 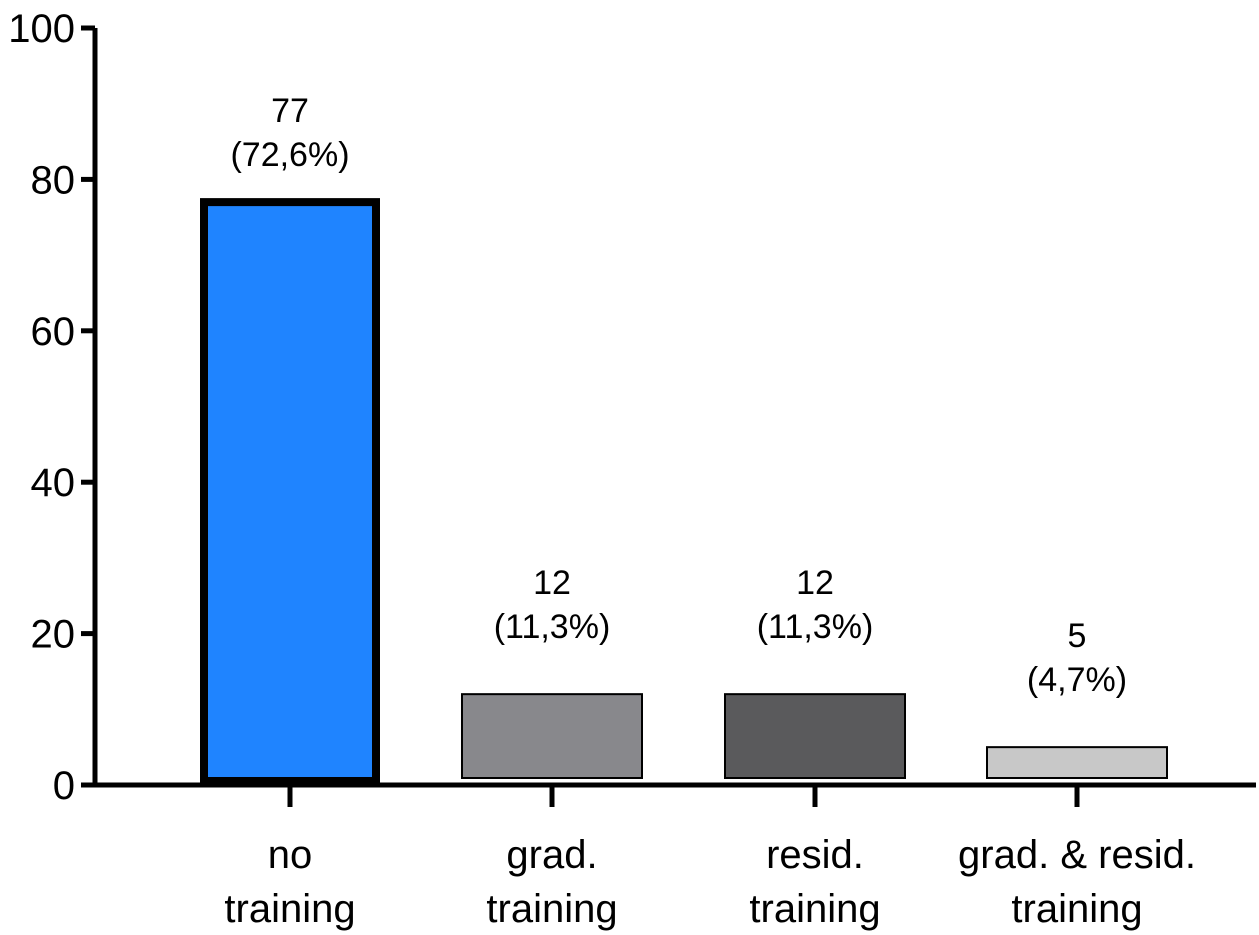 I want to click on x-tick-label: resid., so click(x=815, y=855).